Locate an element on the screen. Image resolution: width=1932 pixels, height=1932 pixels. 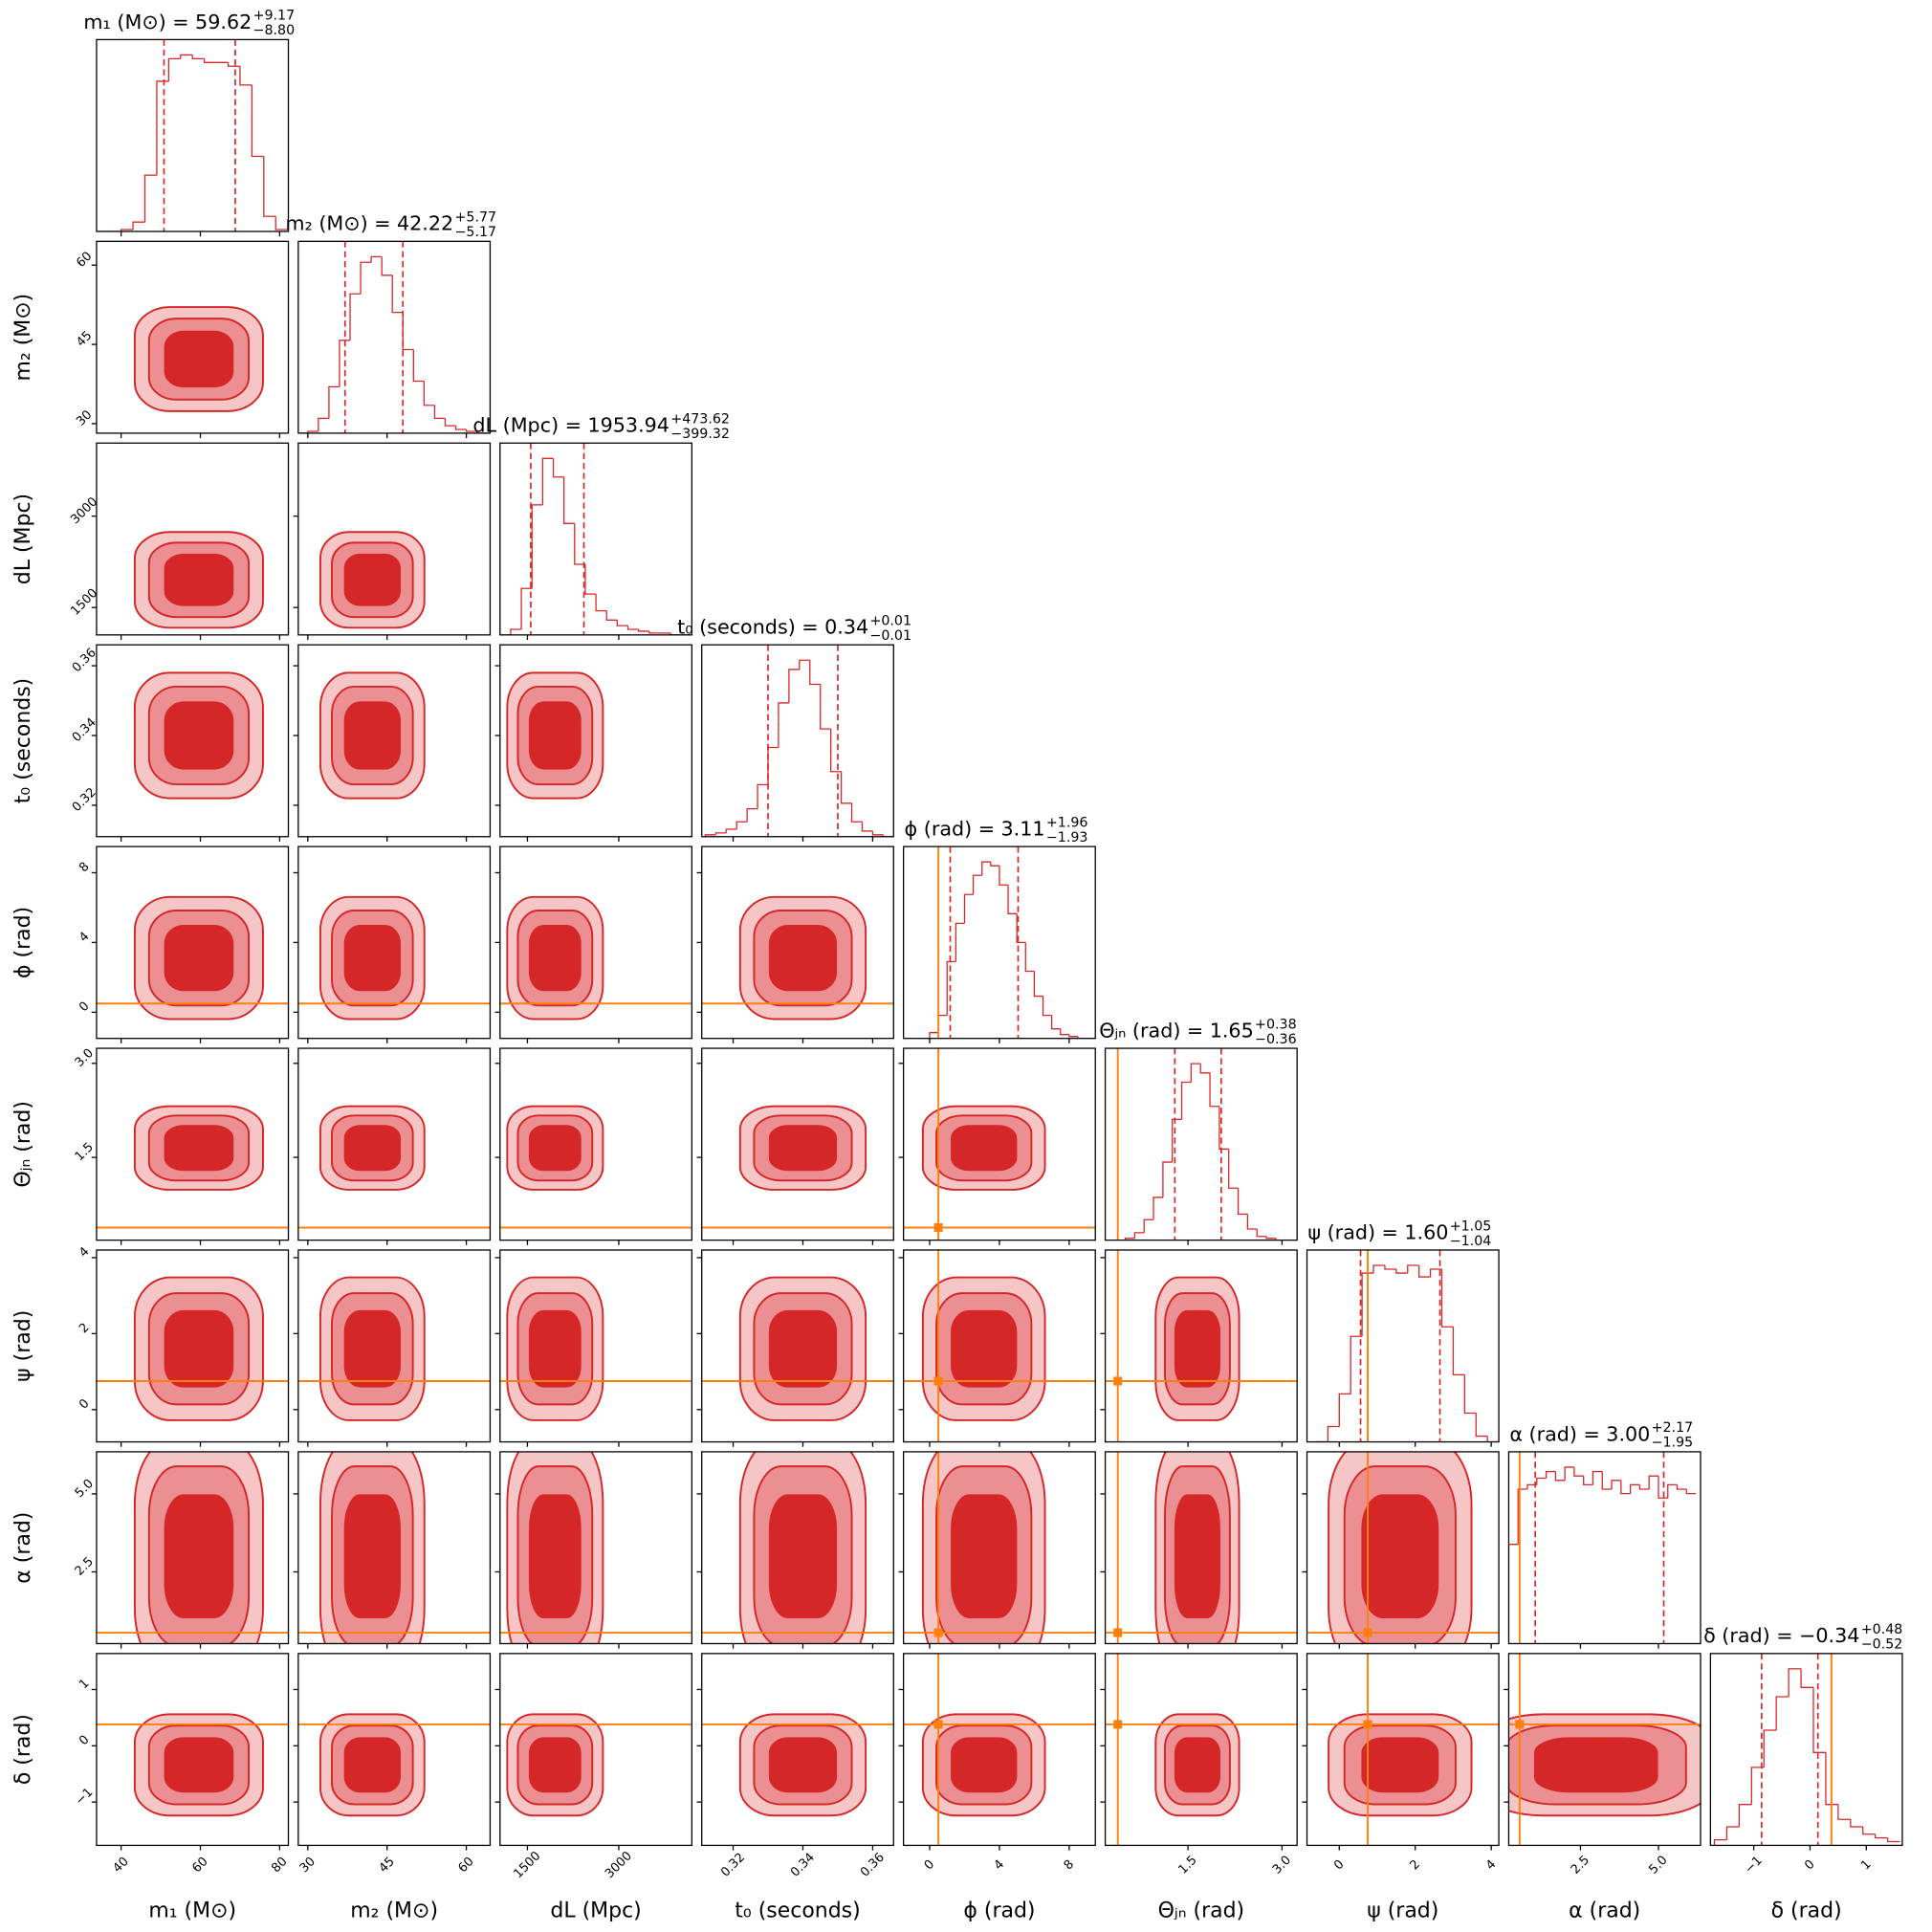
y-tick-label: 2 is located at coordinates (84, 1328).